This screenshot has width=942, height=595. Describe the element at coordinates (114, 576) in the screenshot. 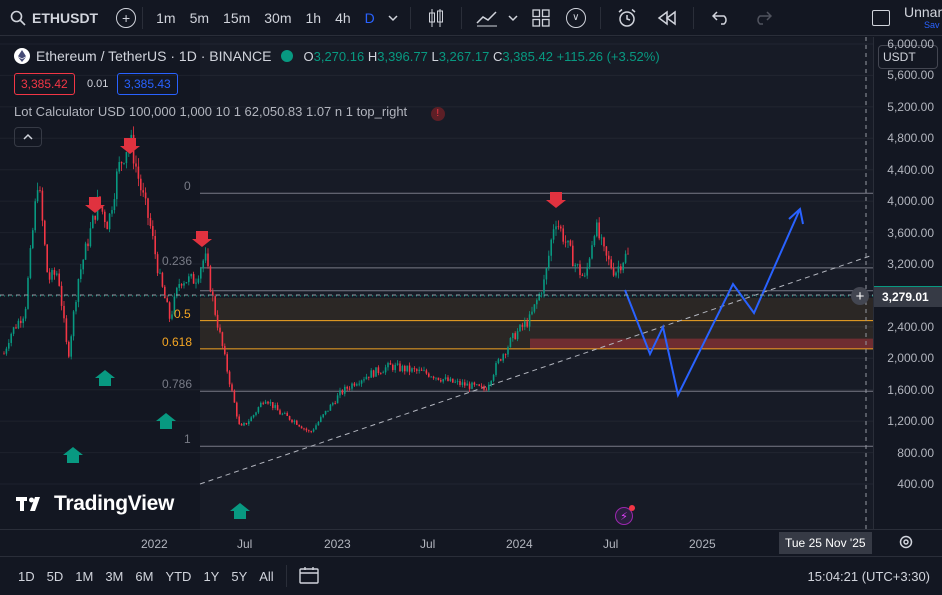

I see `range-3m: 3M` at that location.